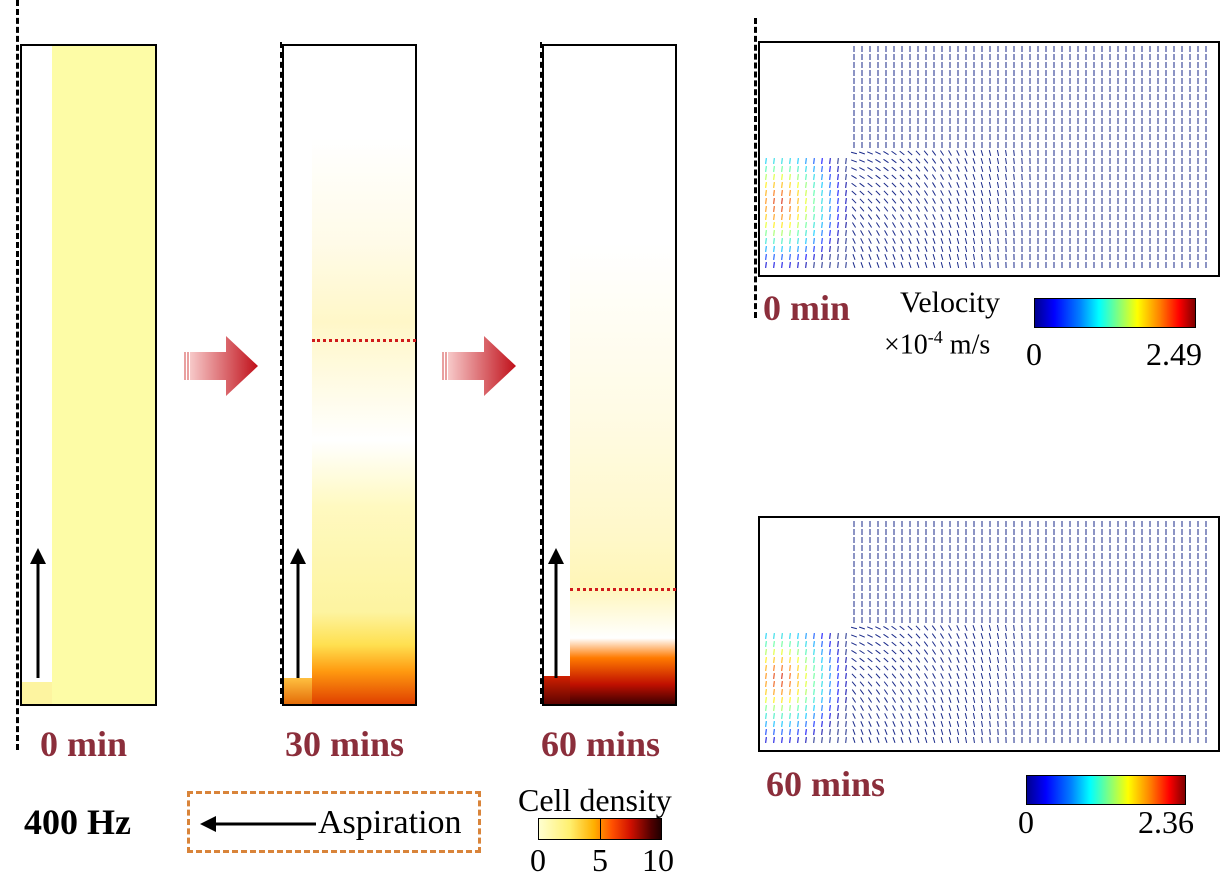 The height and width of the screenshot is (878, 1226). I want to click on velocity-field-panel-60mins, so click(989, 634).